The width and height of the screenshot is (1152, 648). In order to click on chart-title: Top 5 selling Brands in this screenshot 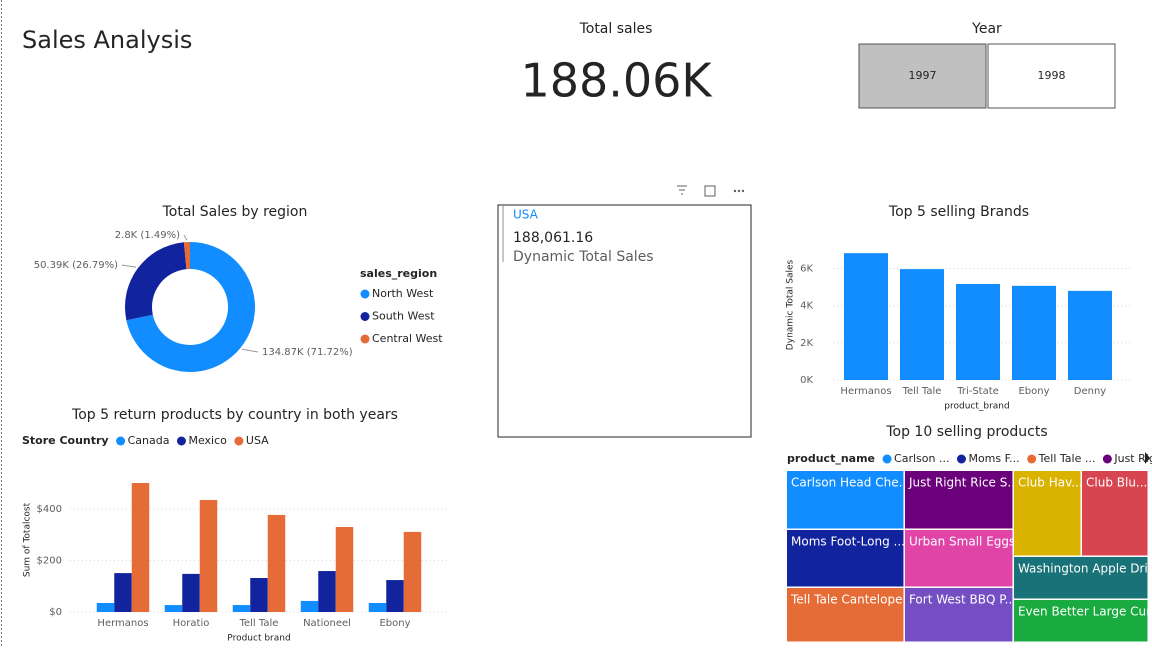, I will do `click(958, 212)`.